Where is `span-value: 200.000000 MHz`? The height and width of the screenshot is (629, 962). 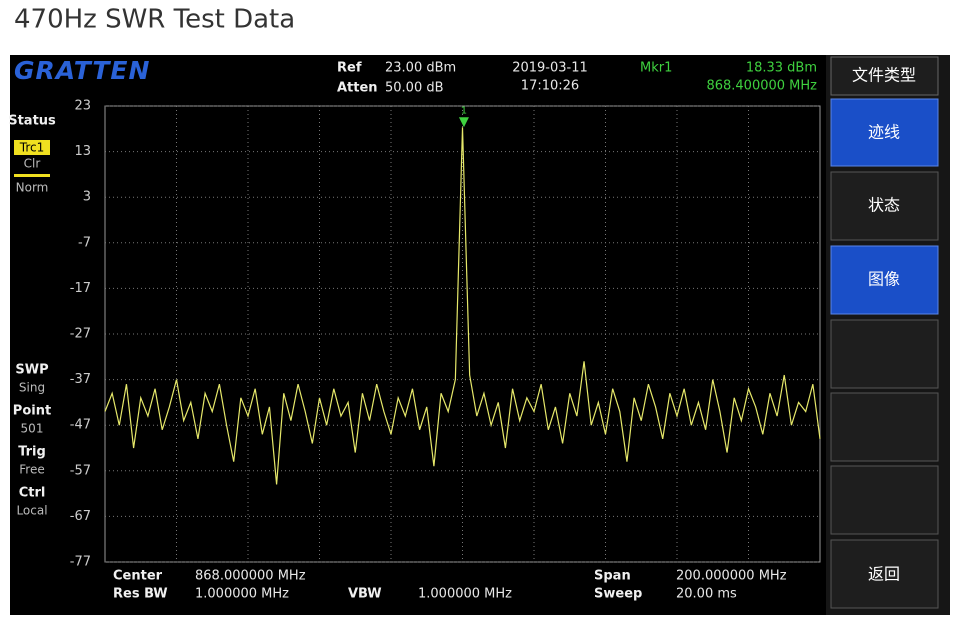
span-value: 200.000000 MHz is located at coordinates (731, 576).